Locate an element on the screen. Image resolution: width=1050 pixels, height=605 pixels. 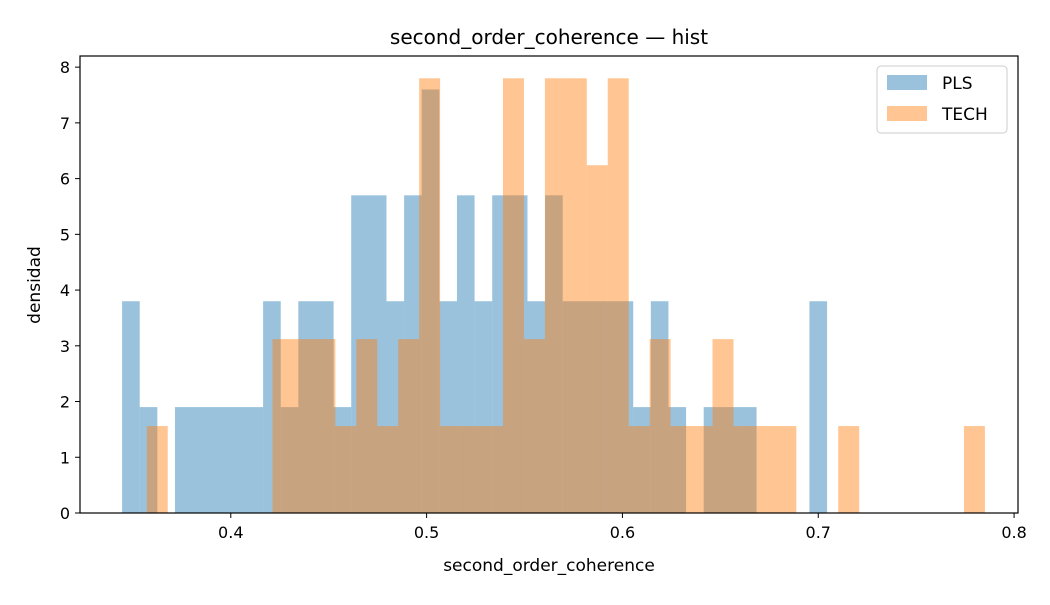
x-tick-label: 0.7 is located at coordinates (818, 532).